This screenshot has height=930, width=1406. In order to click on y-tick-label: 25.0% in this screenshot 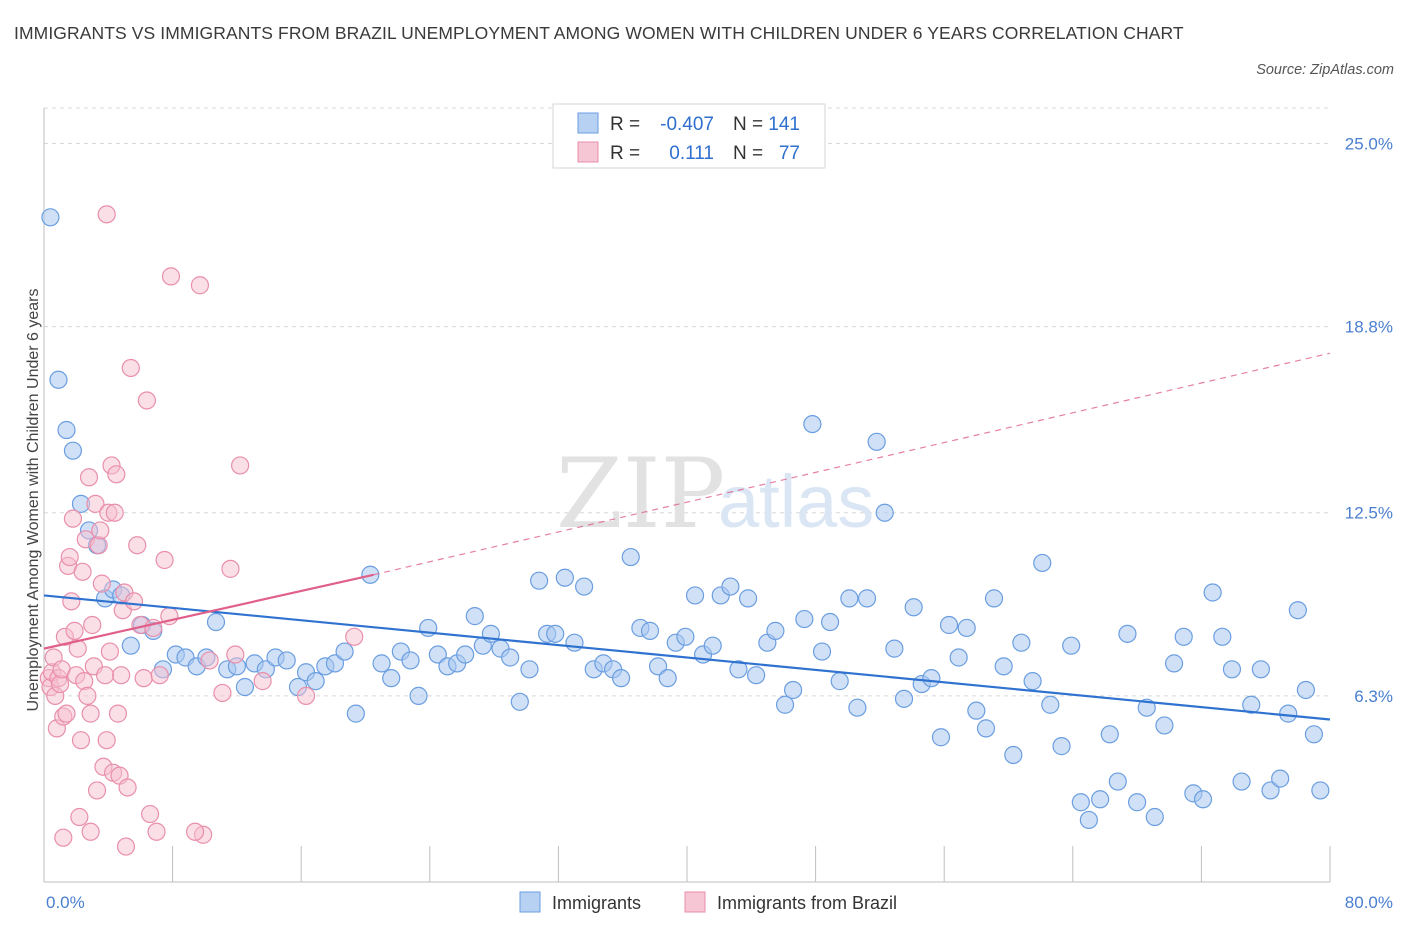, I will do `click(1369, 143)`.